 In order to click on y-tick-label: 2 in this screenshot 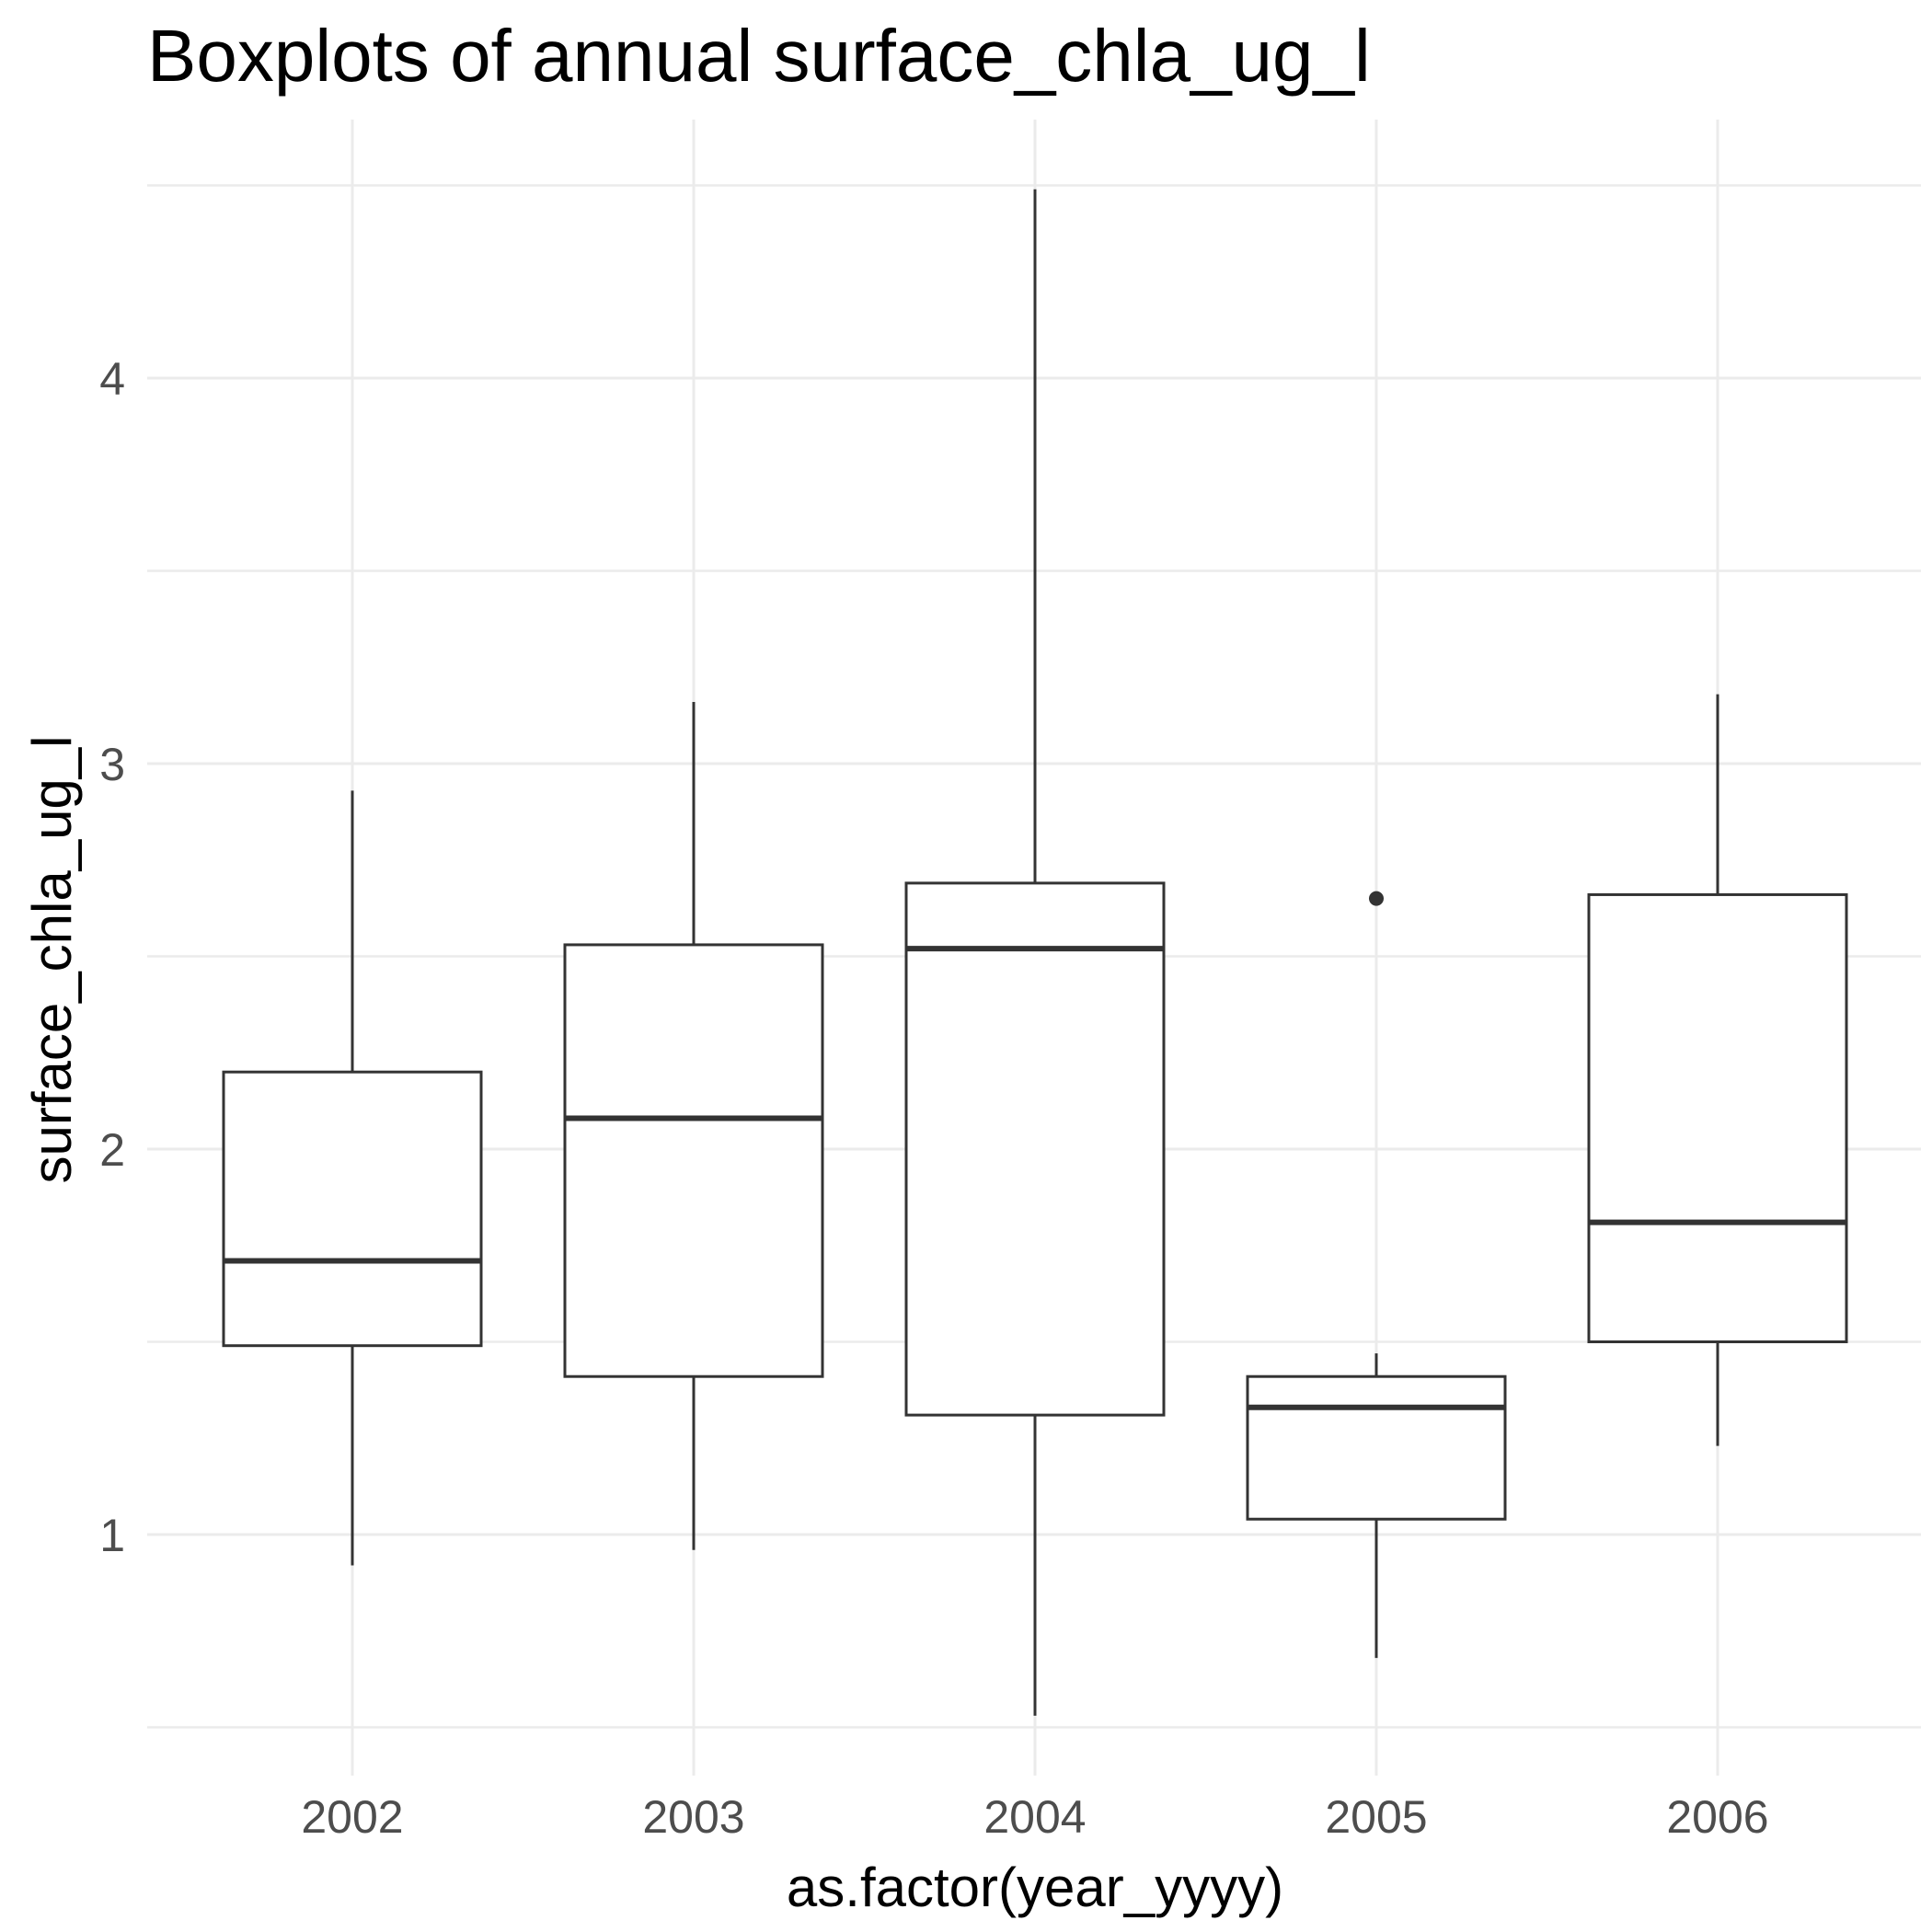, I will do `click(112, 1150)`.